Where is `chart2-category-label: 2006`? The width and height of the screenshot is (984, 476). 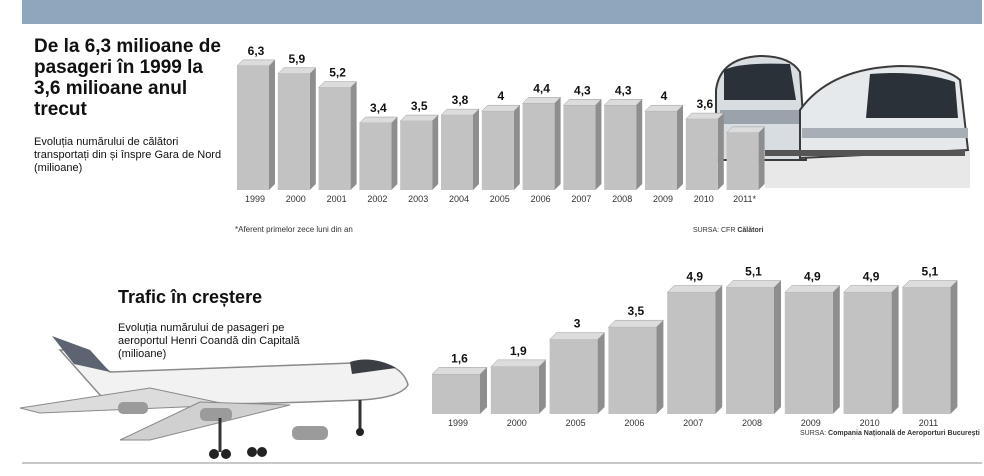
chart2-category-label: 2006 is located at coordinates (634, 423).